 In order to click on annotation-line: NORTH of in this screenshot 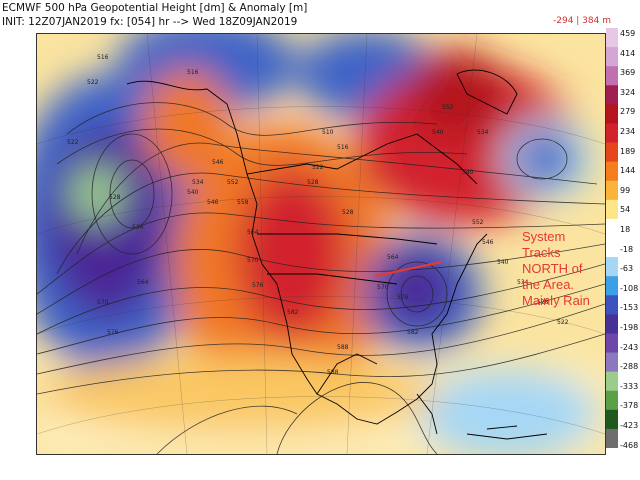, I will do `click(552, 268)`.